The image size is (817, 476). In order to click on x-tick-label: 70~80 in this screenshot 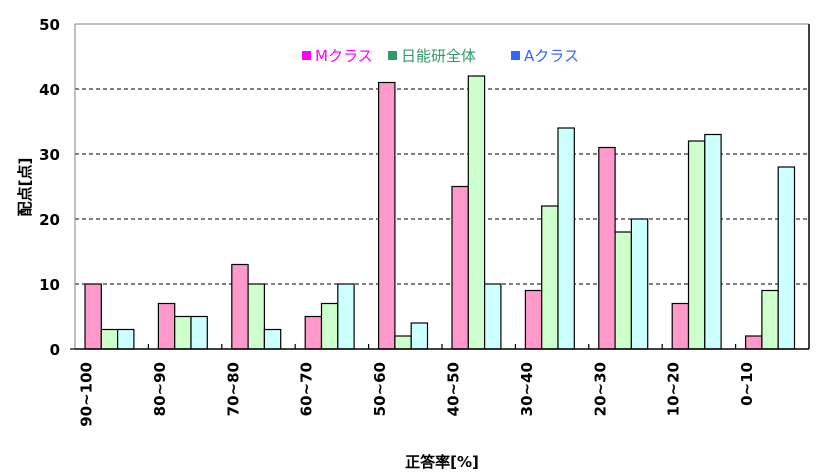, I will do `click(233, 389)`.